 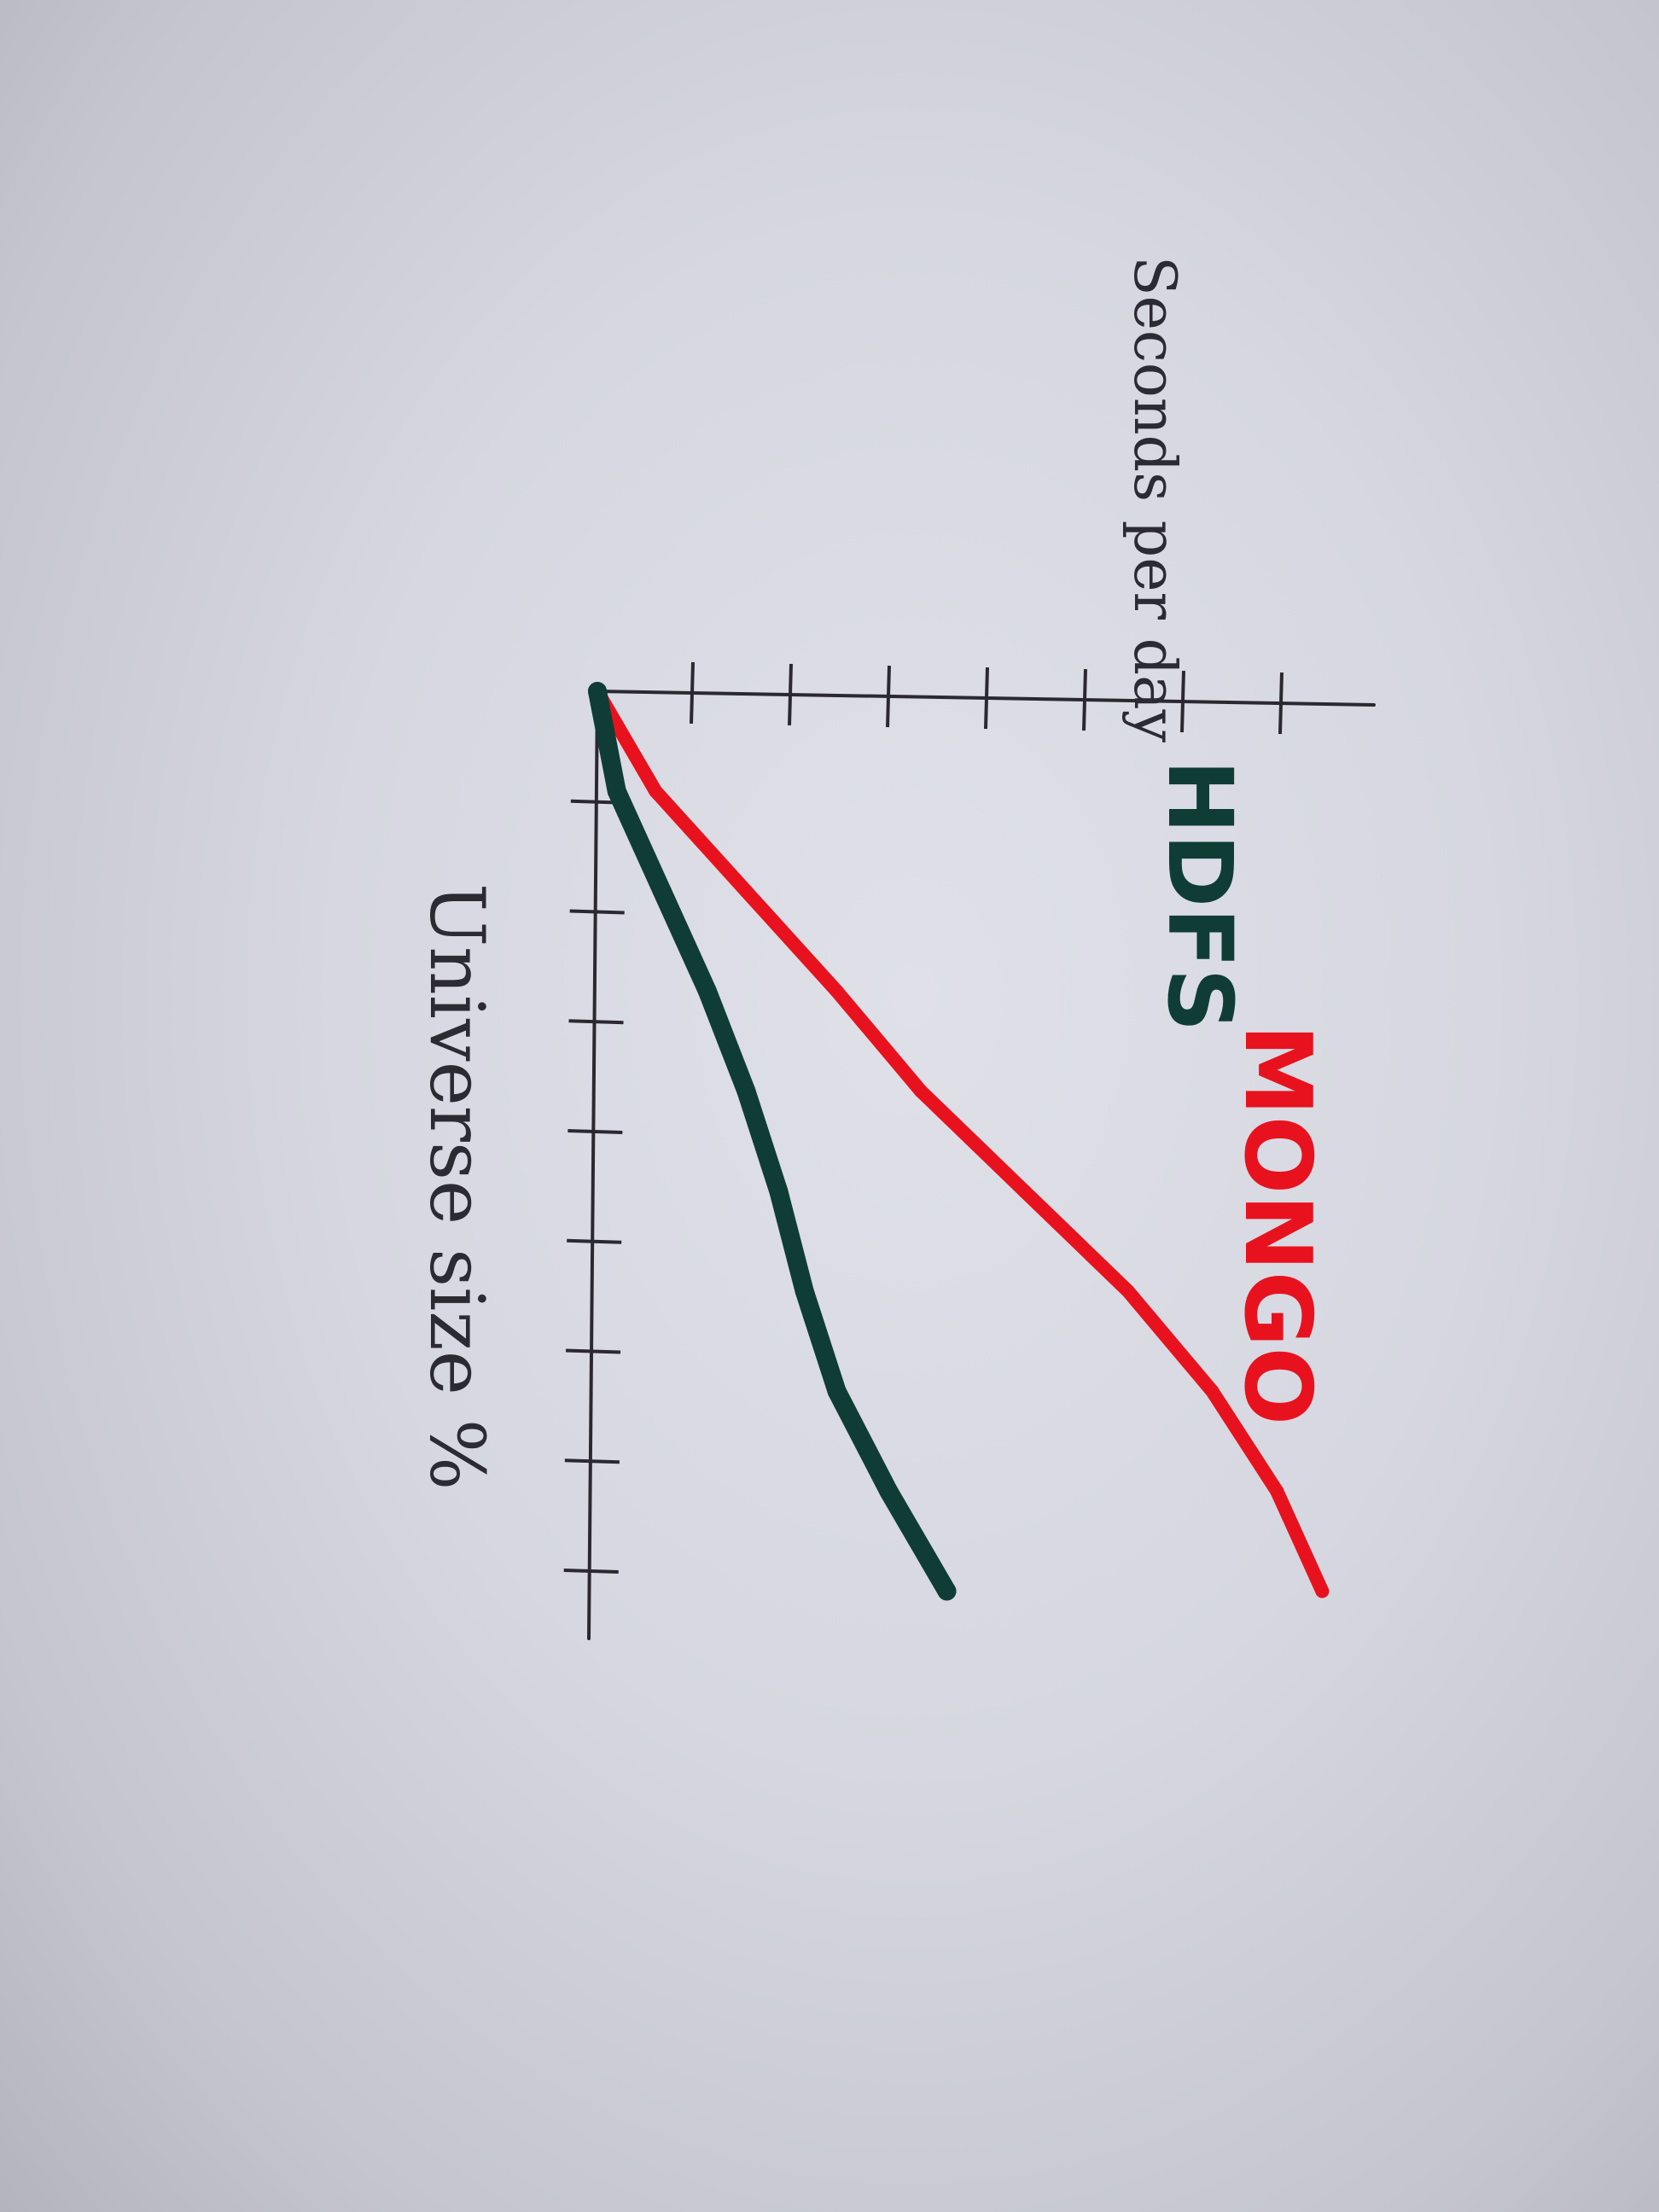 I want to click on y-axis-label: Seconds per day, so click(x=1154, y=499).